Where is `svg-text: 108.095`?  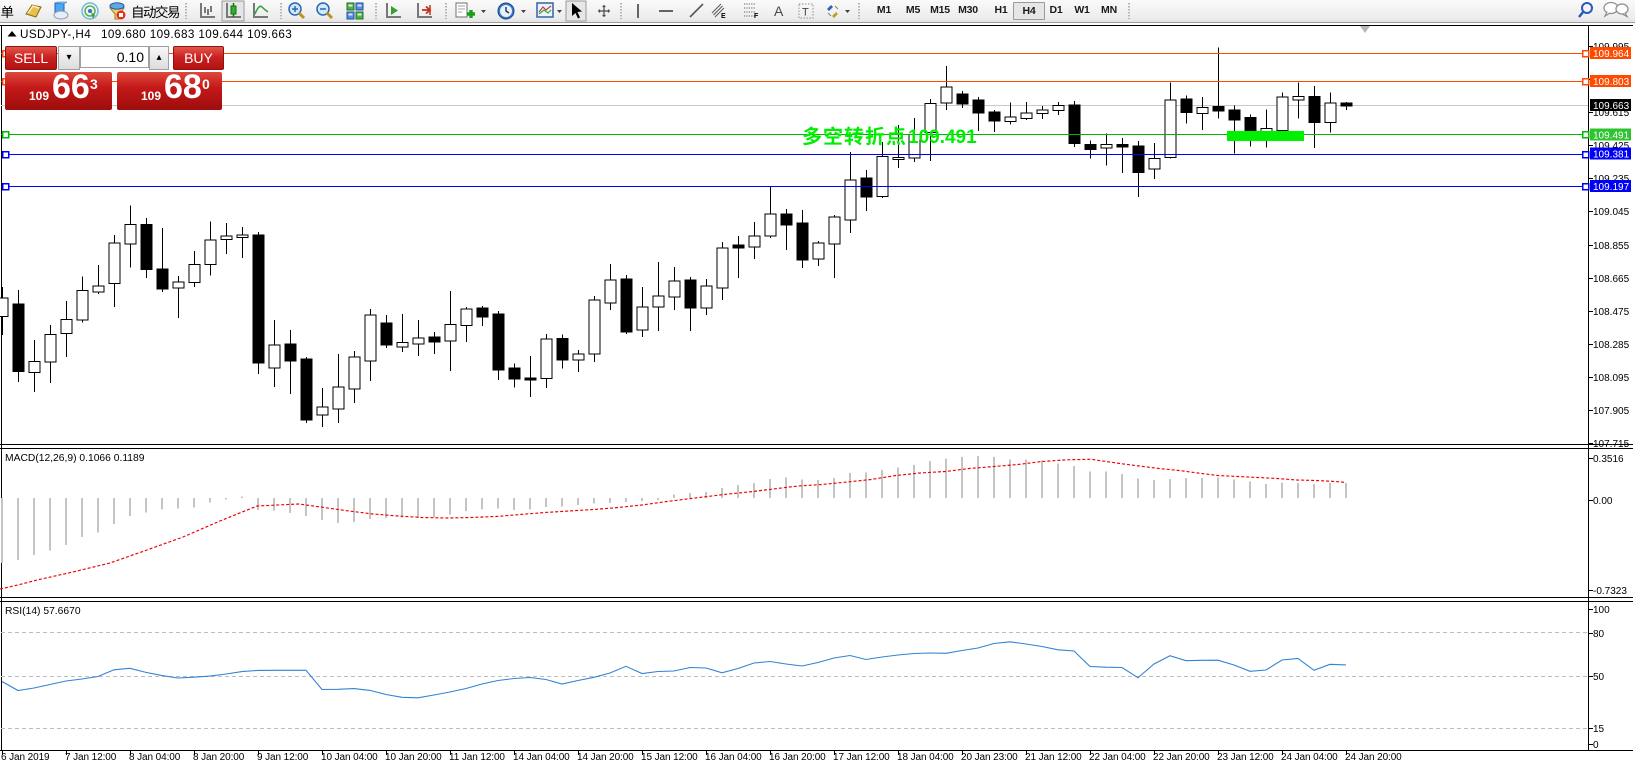 svg-text: 108.095 is located at coordinates (1611, 378).